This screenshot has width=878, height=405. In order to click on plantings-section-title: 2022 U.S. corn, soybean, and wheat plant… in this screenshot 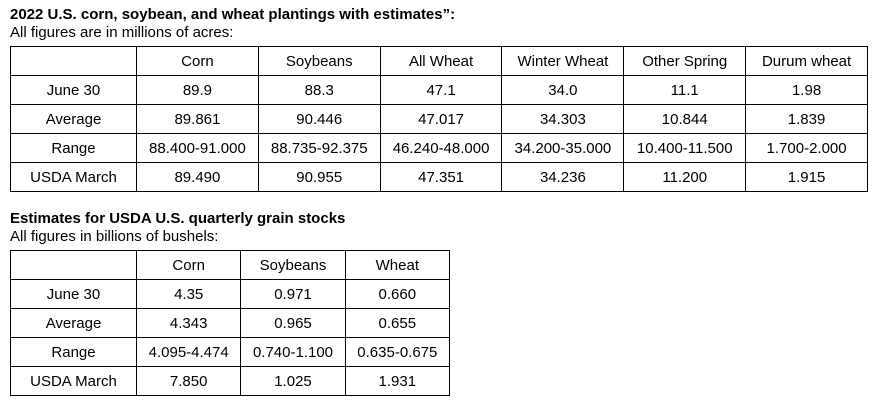, I will do `click(233, 14)`.